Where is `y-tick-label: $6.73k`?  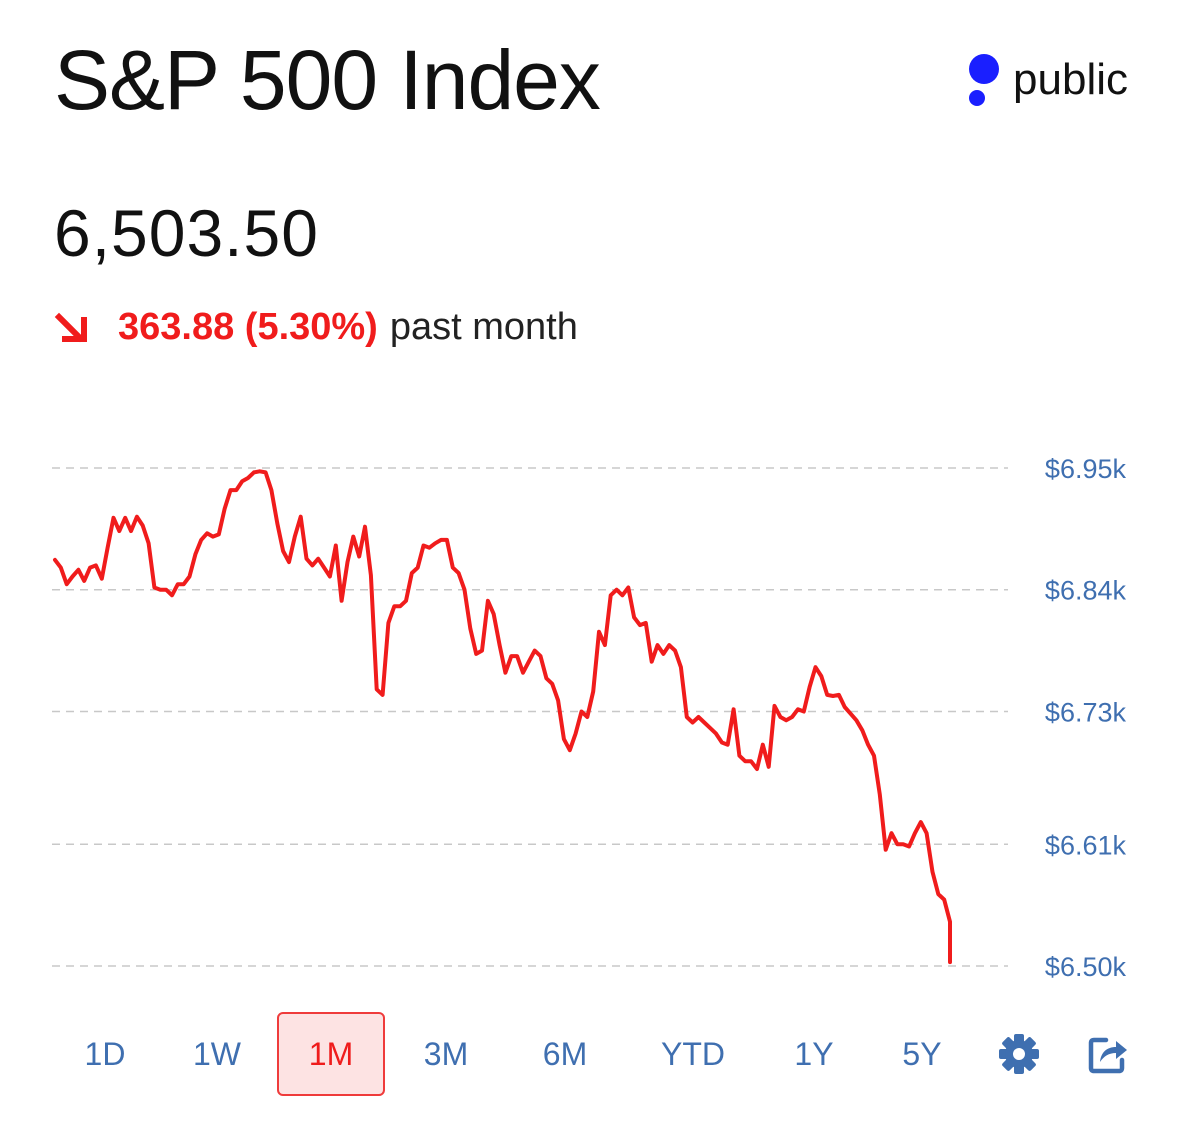 y-tick-label: $6.73k is located at coordinates (1086, 712).